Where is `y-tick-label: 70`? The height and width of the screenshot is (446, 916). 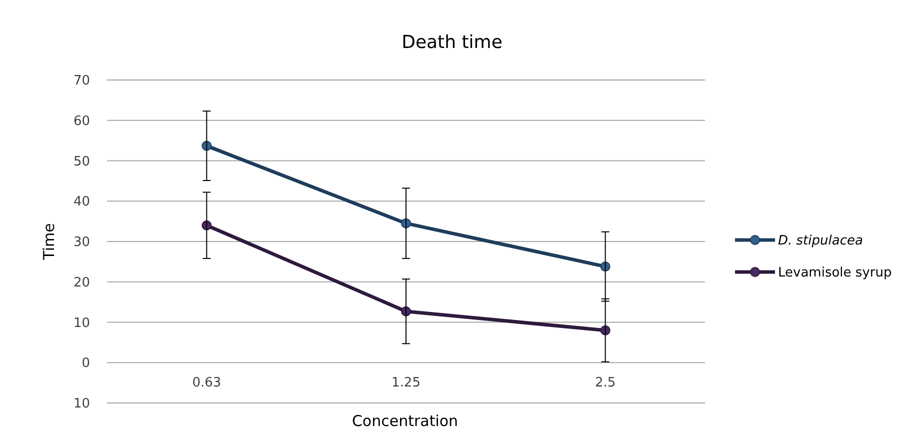 y-tick-label: 70 is located at coordinates (81, 81).